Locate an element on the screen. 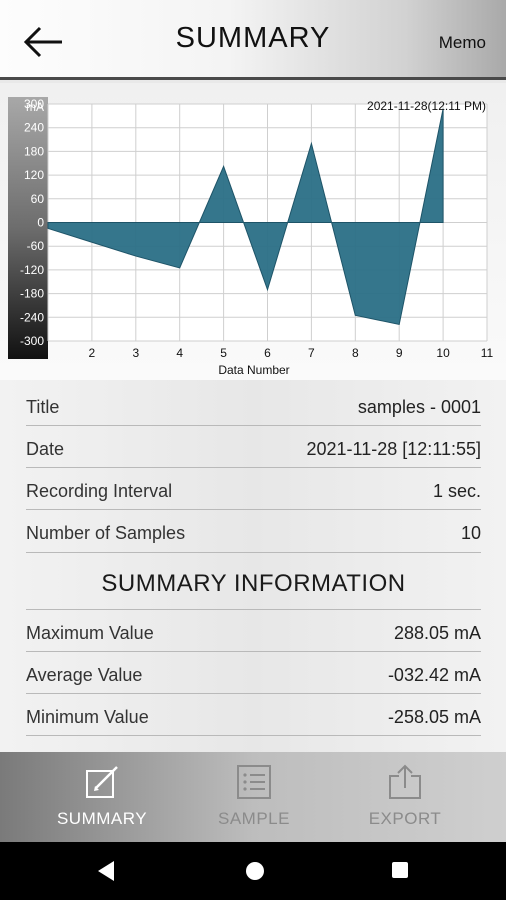 The height and width of the screenshot is (900, 506). edit-icon is located at coordinates (102, 782).